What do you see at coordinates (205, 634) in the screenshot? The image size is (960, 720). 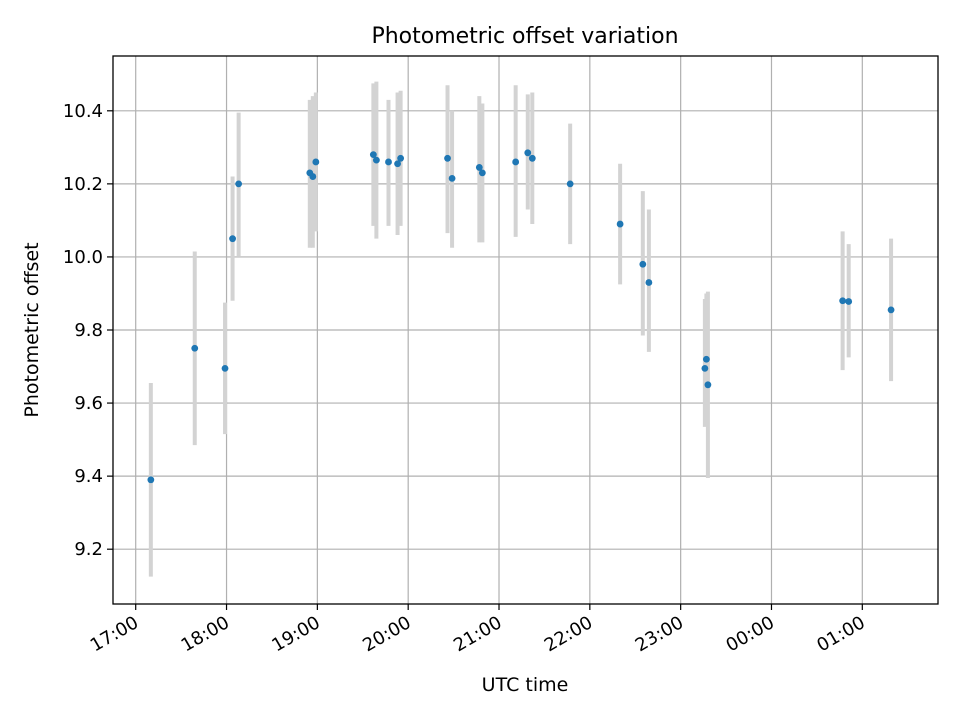 I see `x-tick-label: 18:00` at bounding box center [205, 634].